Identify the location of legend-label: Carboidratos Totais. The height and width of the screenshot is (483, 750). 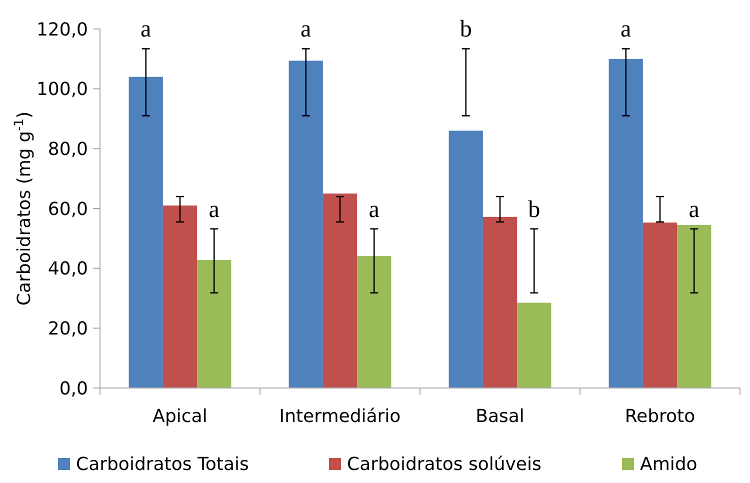
(162, 464).